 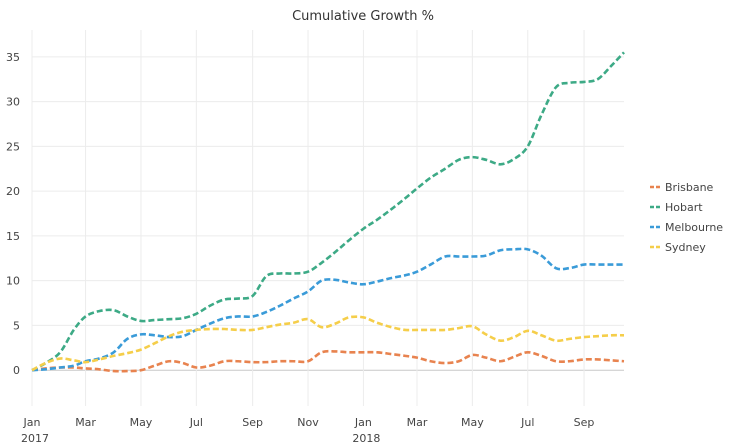 I want to click on legend-label-sydney: Sydney, so click(x=685, y=247).